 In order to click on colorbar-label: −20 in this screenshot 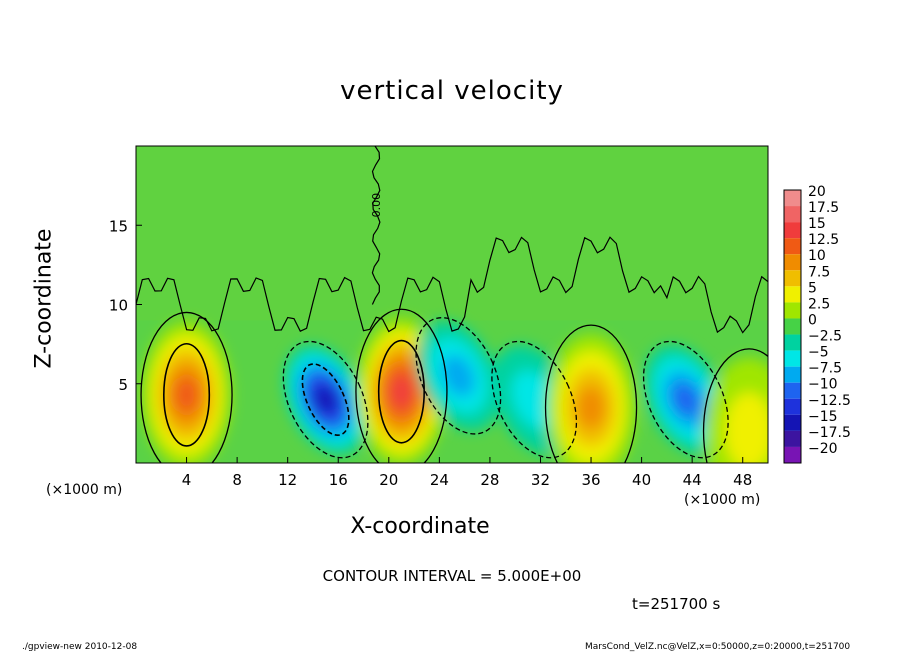, I will do `click(823, 449)`.